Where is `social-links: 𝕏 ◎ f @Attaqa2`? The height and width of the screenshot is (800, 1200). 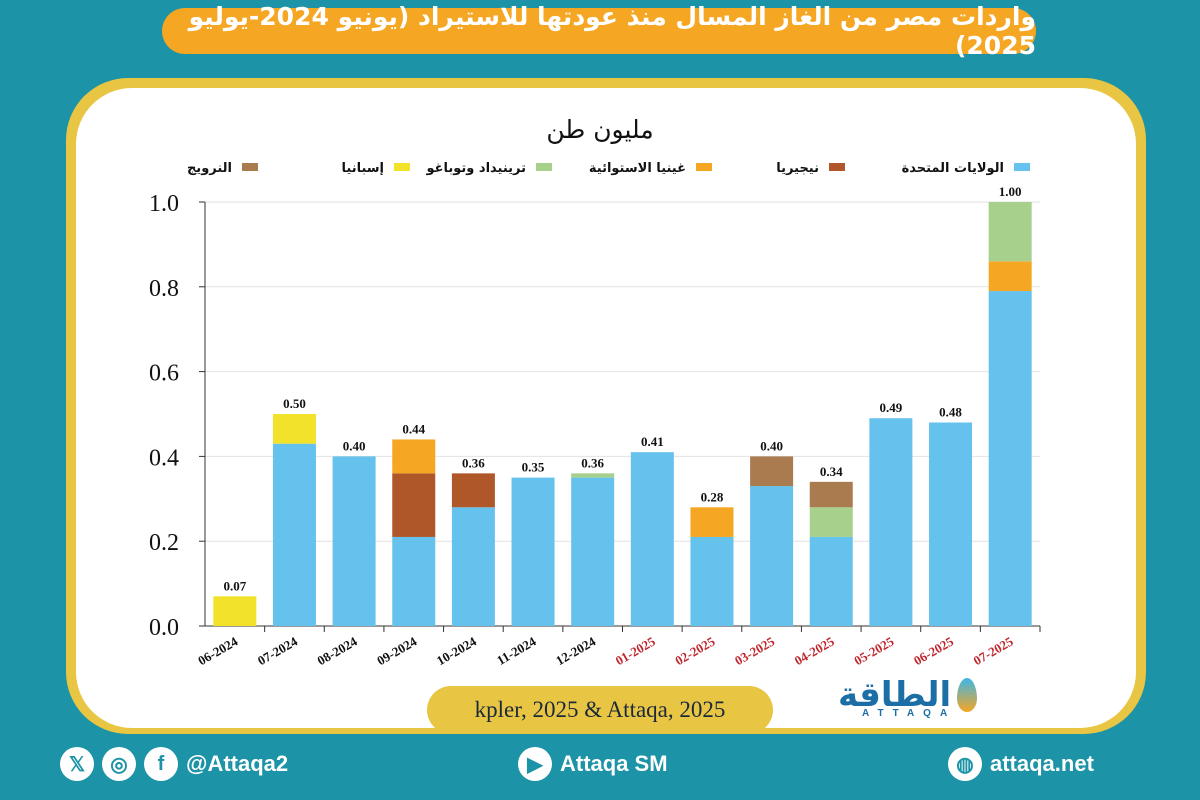
social-links: 𝕏 ◎ f @Attaqa2 is located at coordinates (174, 764).